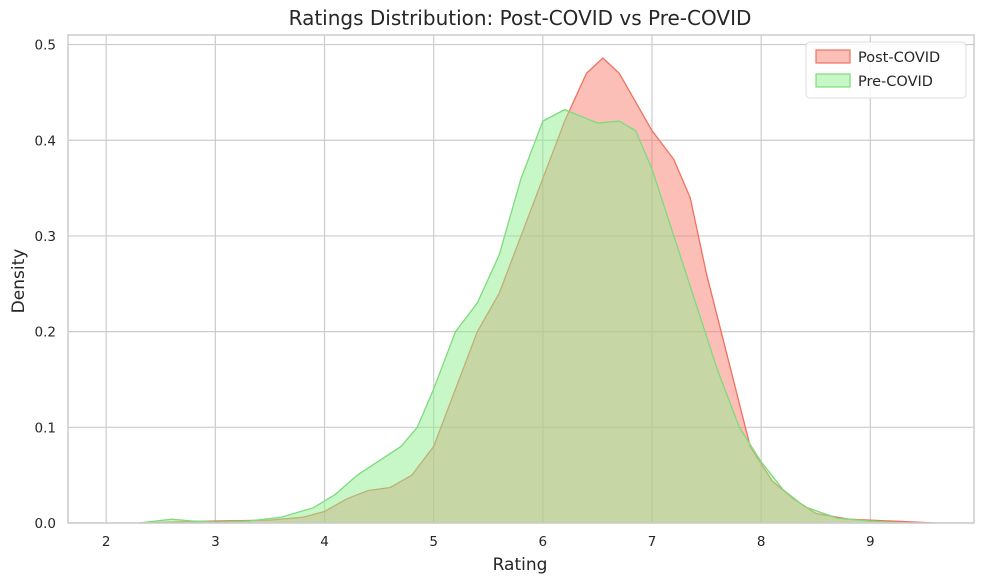  What do you see at coordinates (19, 281) in the screenshot?
I see `y-axis-label: Density` at bounding box center [19, 281].